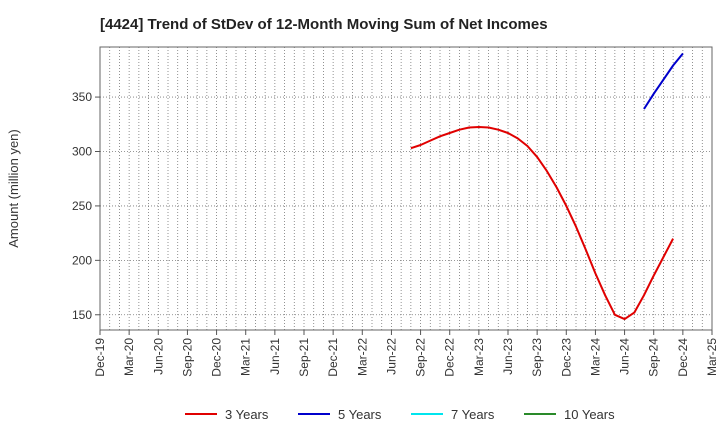  Describe the element at coordinates (712, 357) in the screenshot. I see `x-tick-label: Mar-25` at that location.